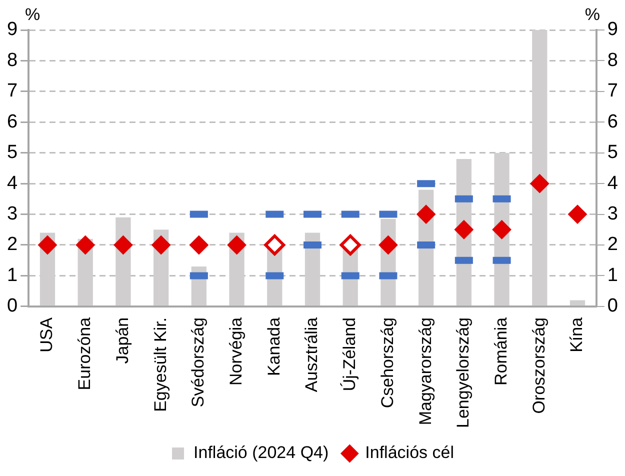 Image resolution: width=625 pixels, height=476 pixels. I want to click on x-tick-label: Csehország, so click(387, 362).